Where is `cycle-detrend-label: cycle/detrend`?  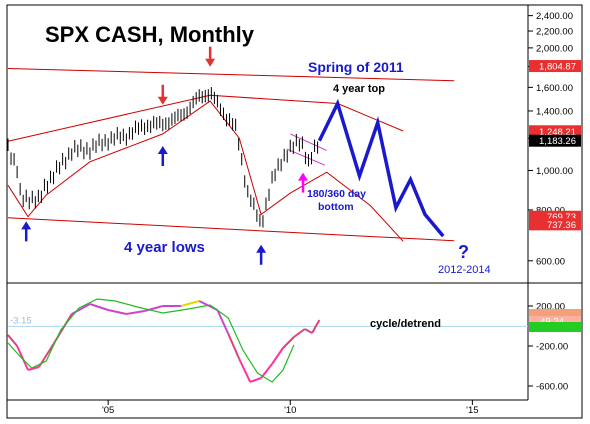 cycle-detrend-label: cycle/detrend is located at coordinates (405, 324).